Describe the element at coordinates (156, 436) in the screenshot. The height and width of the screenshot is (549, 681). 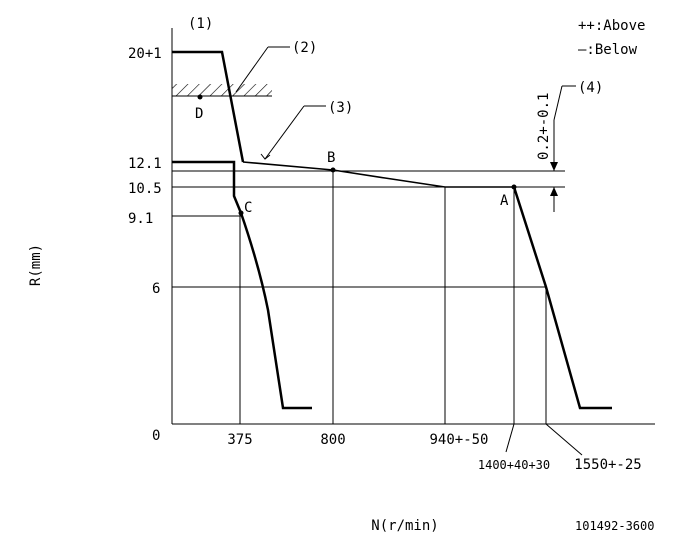
I see `y-tick-0: 0` at that location.